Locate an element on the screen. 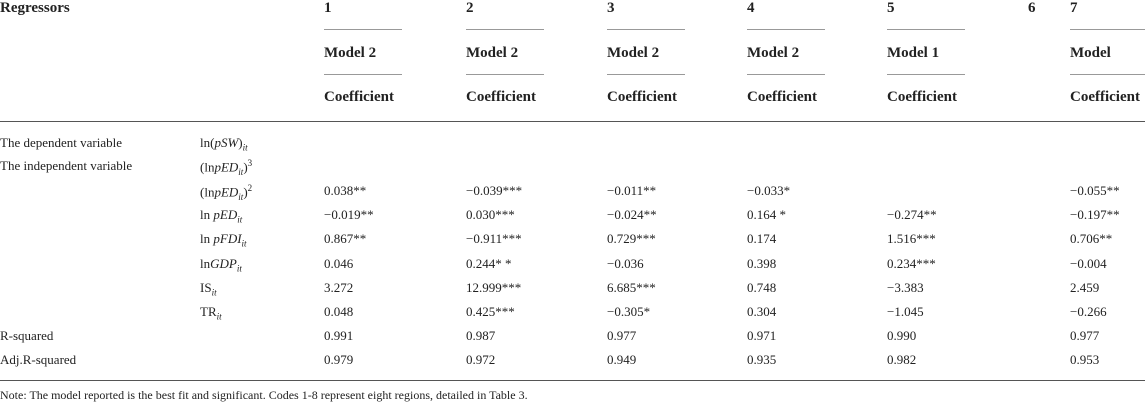 This screenshot has width=1145, height=403. cell: −1.045 is located at coordinates (905, 311).